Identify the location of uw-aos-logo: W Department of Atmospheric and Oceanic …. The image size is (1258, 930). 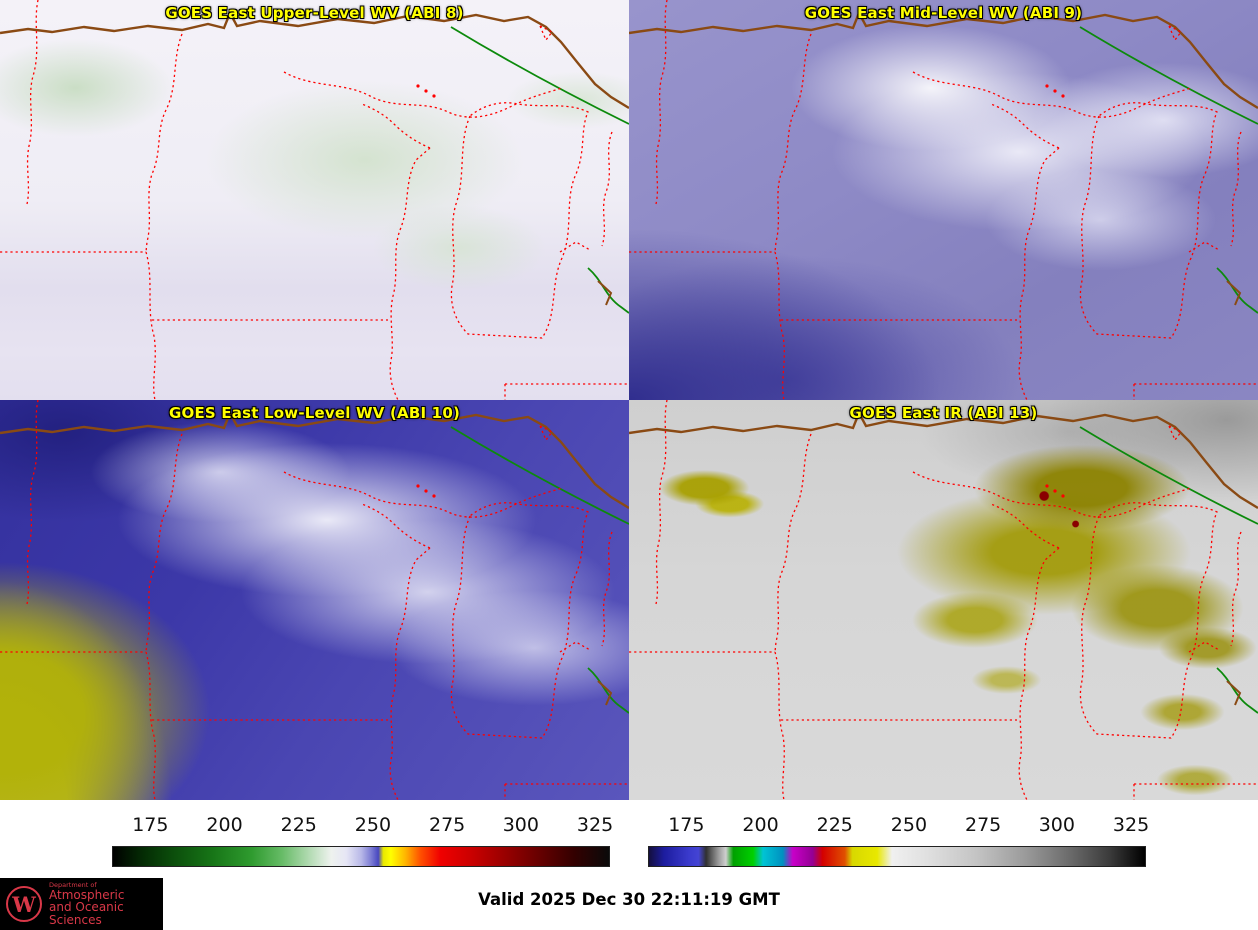
(81, 904).